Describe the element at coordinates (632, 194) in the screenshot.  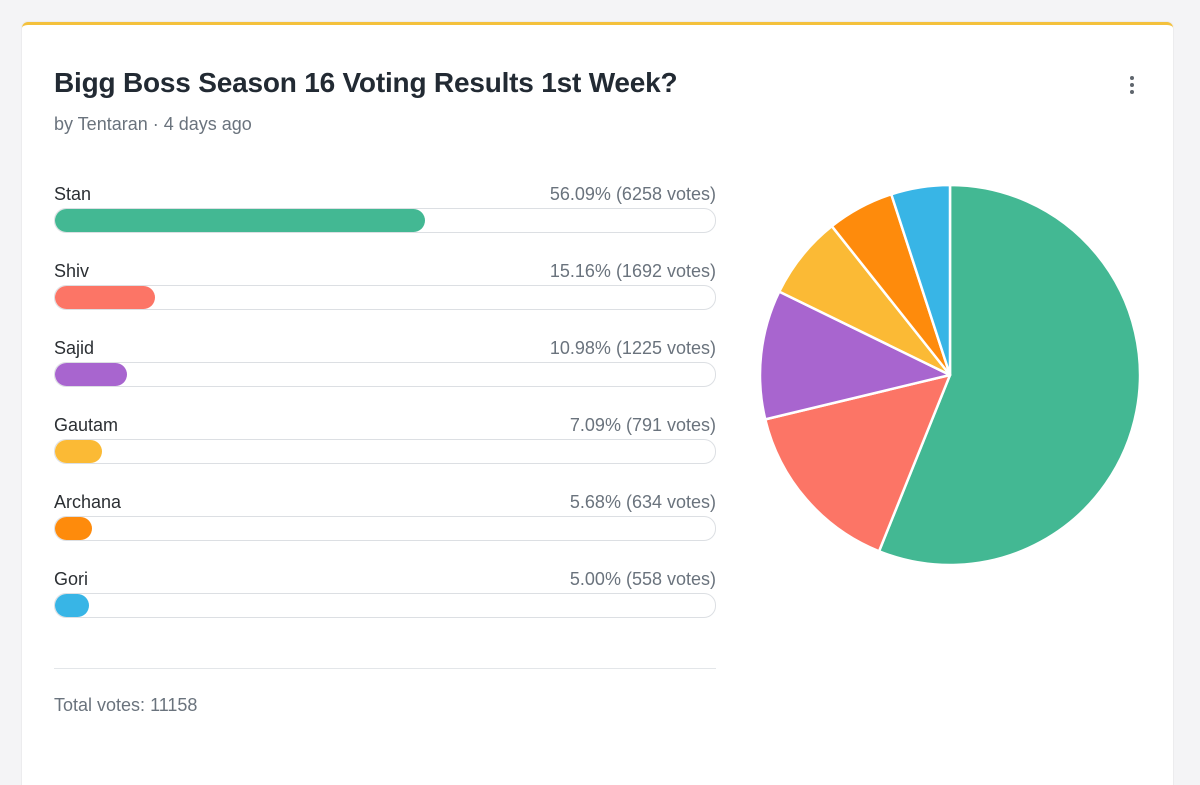
I see `option-stat: 56.09% (6258 votes)` at that location.